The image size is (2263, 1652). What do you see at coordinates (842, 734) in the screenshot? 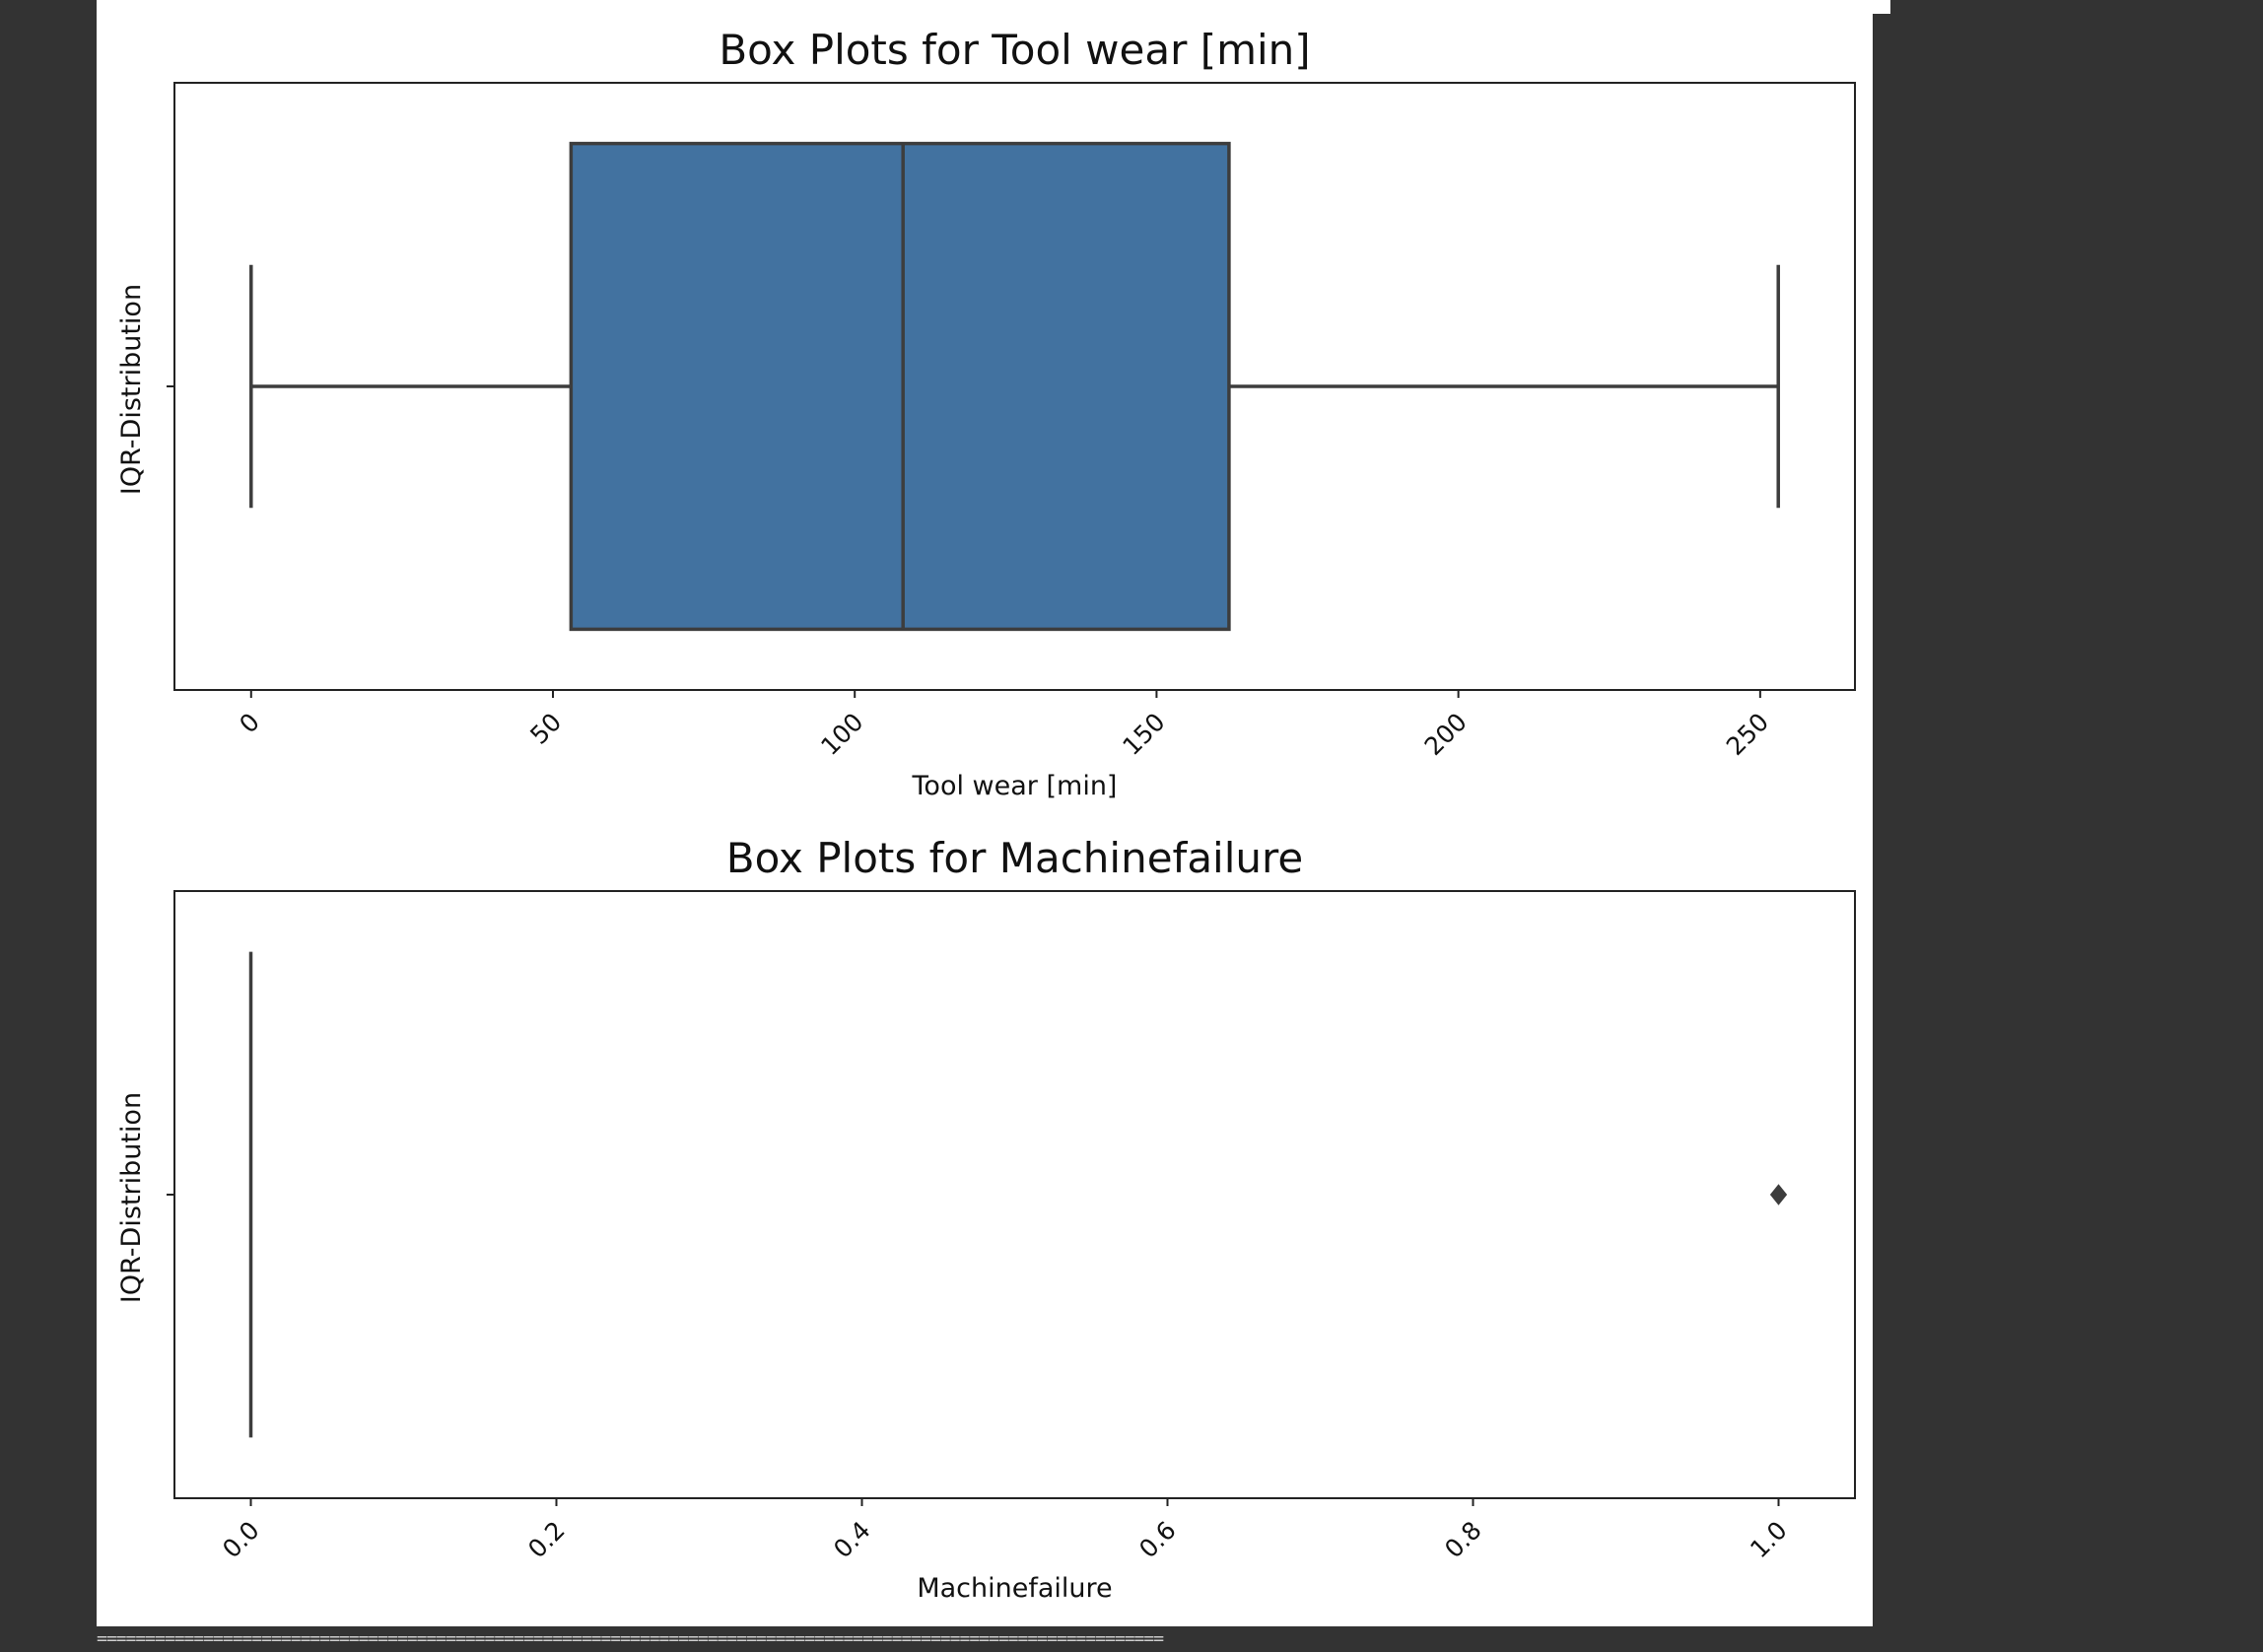
I see `x-tick-label: 100` at bounding box center [842, 734].